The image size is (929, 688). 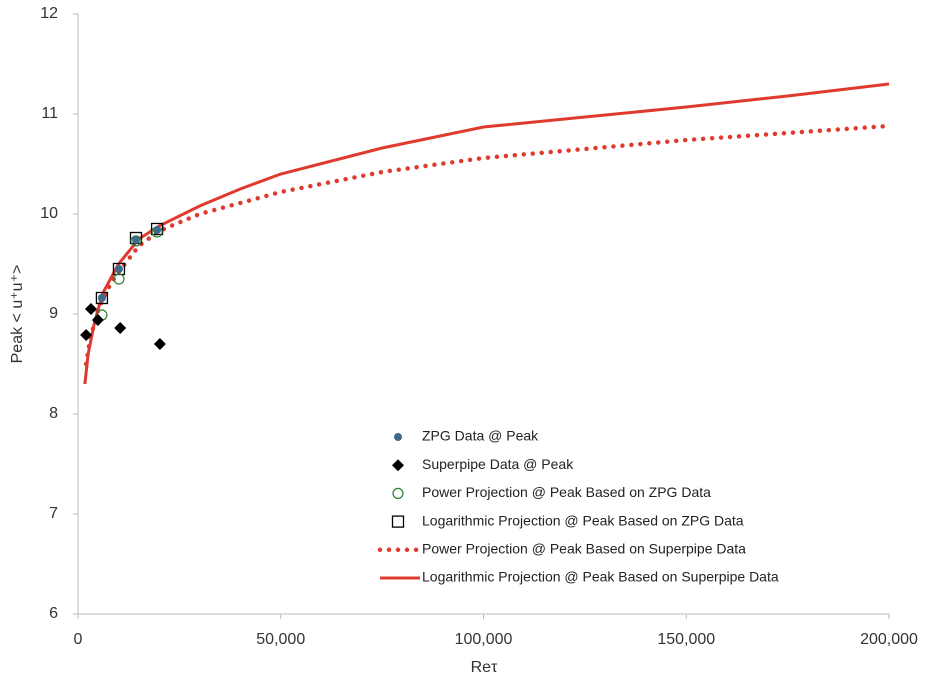 What do you see at coordinates (53, 613) in the screenshot?
I see `y-tick-label: 6` at bounding box center [53, 613].